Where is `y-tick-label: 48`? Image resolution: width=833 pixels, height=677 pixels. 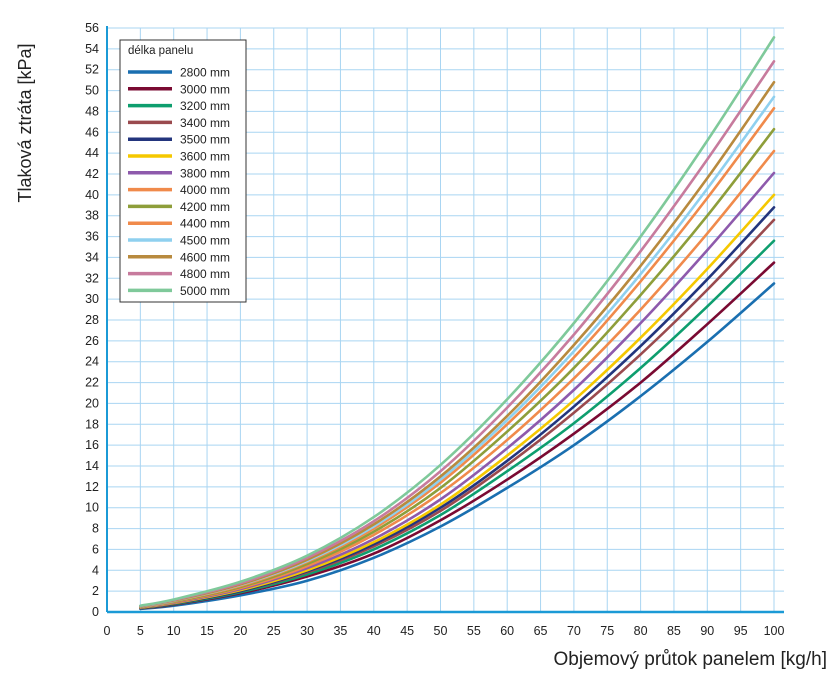
y-tick-label: 48 is located at coordinates (92, 111).